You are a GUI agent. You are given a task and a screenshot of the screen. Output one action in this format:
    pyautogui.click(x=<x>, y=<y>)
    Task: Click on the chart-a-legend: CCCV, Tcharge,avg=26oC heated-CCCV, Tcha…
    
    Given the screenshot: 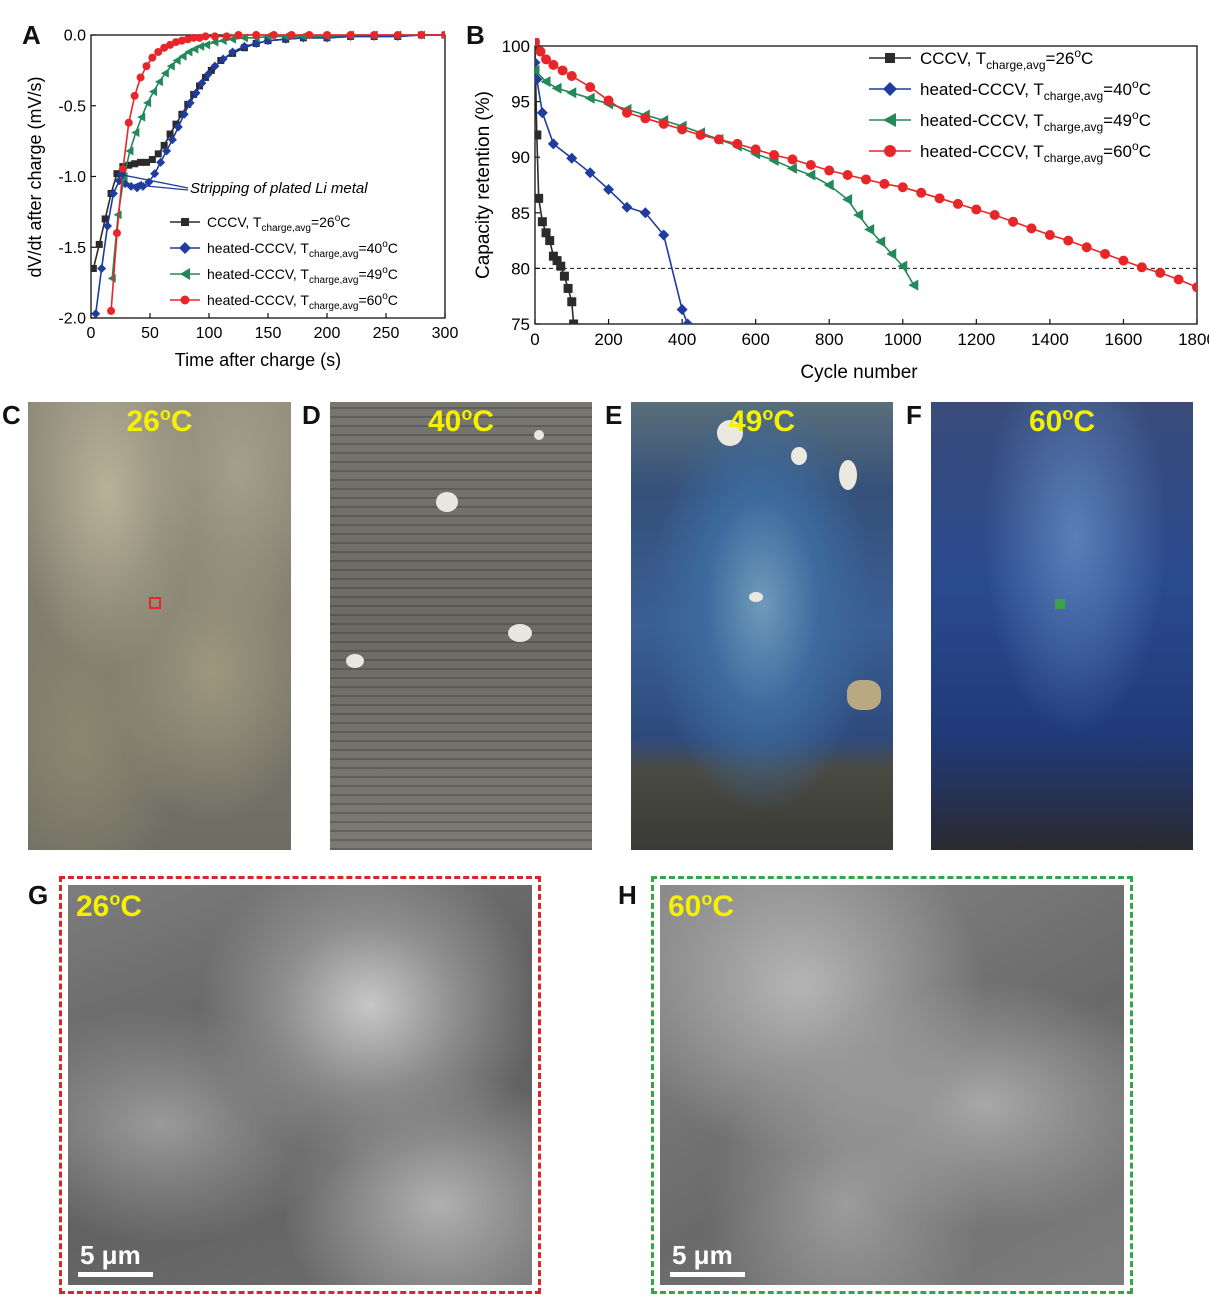 What is the action you would take?
    pyautogui.click(x=284, y=262)
    